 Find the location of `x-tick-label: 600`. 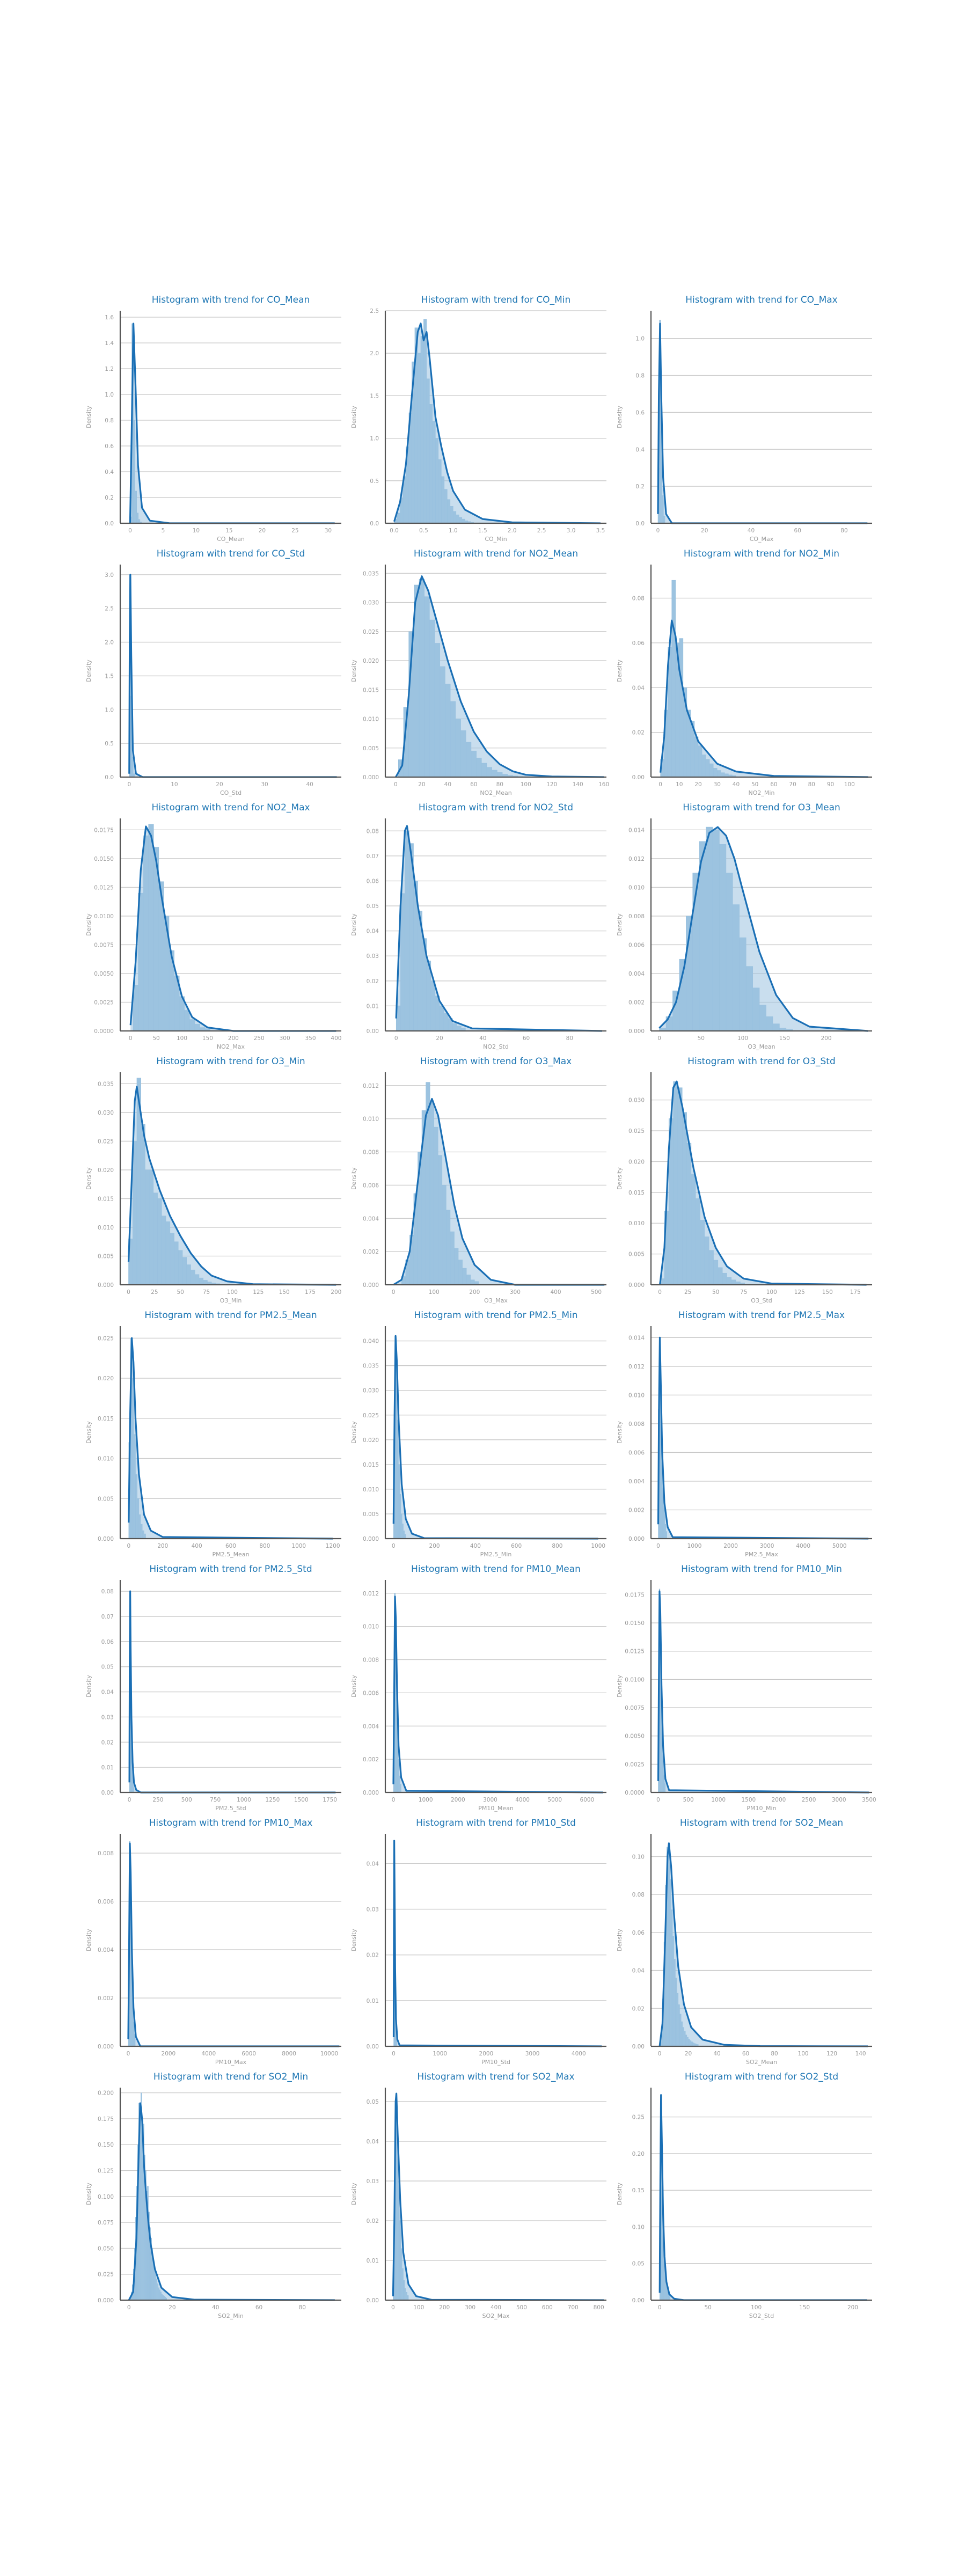

x-tick-label: 600 is located at coordinates (516, 1546).